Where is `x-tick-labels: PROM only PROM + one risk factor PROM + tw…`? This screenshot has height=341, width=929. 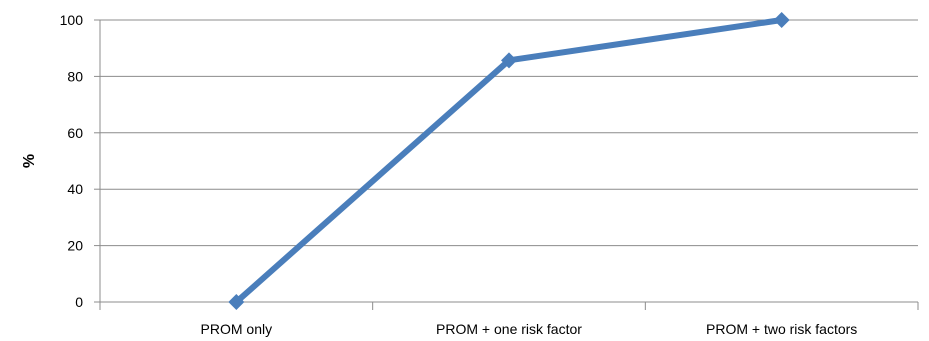 x-tick-labels: PROM only PROM + one risk factor PROM + tw… is located at coordinates (529, 329).